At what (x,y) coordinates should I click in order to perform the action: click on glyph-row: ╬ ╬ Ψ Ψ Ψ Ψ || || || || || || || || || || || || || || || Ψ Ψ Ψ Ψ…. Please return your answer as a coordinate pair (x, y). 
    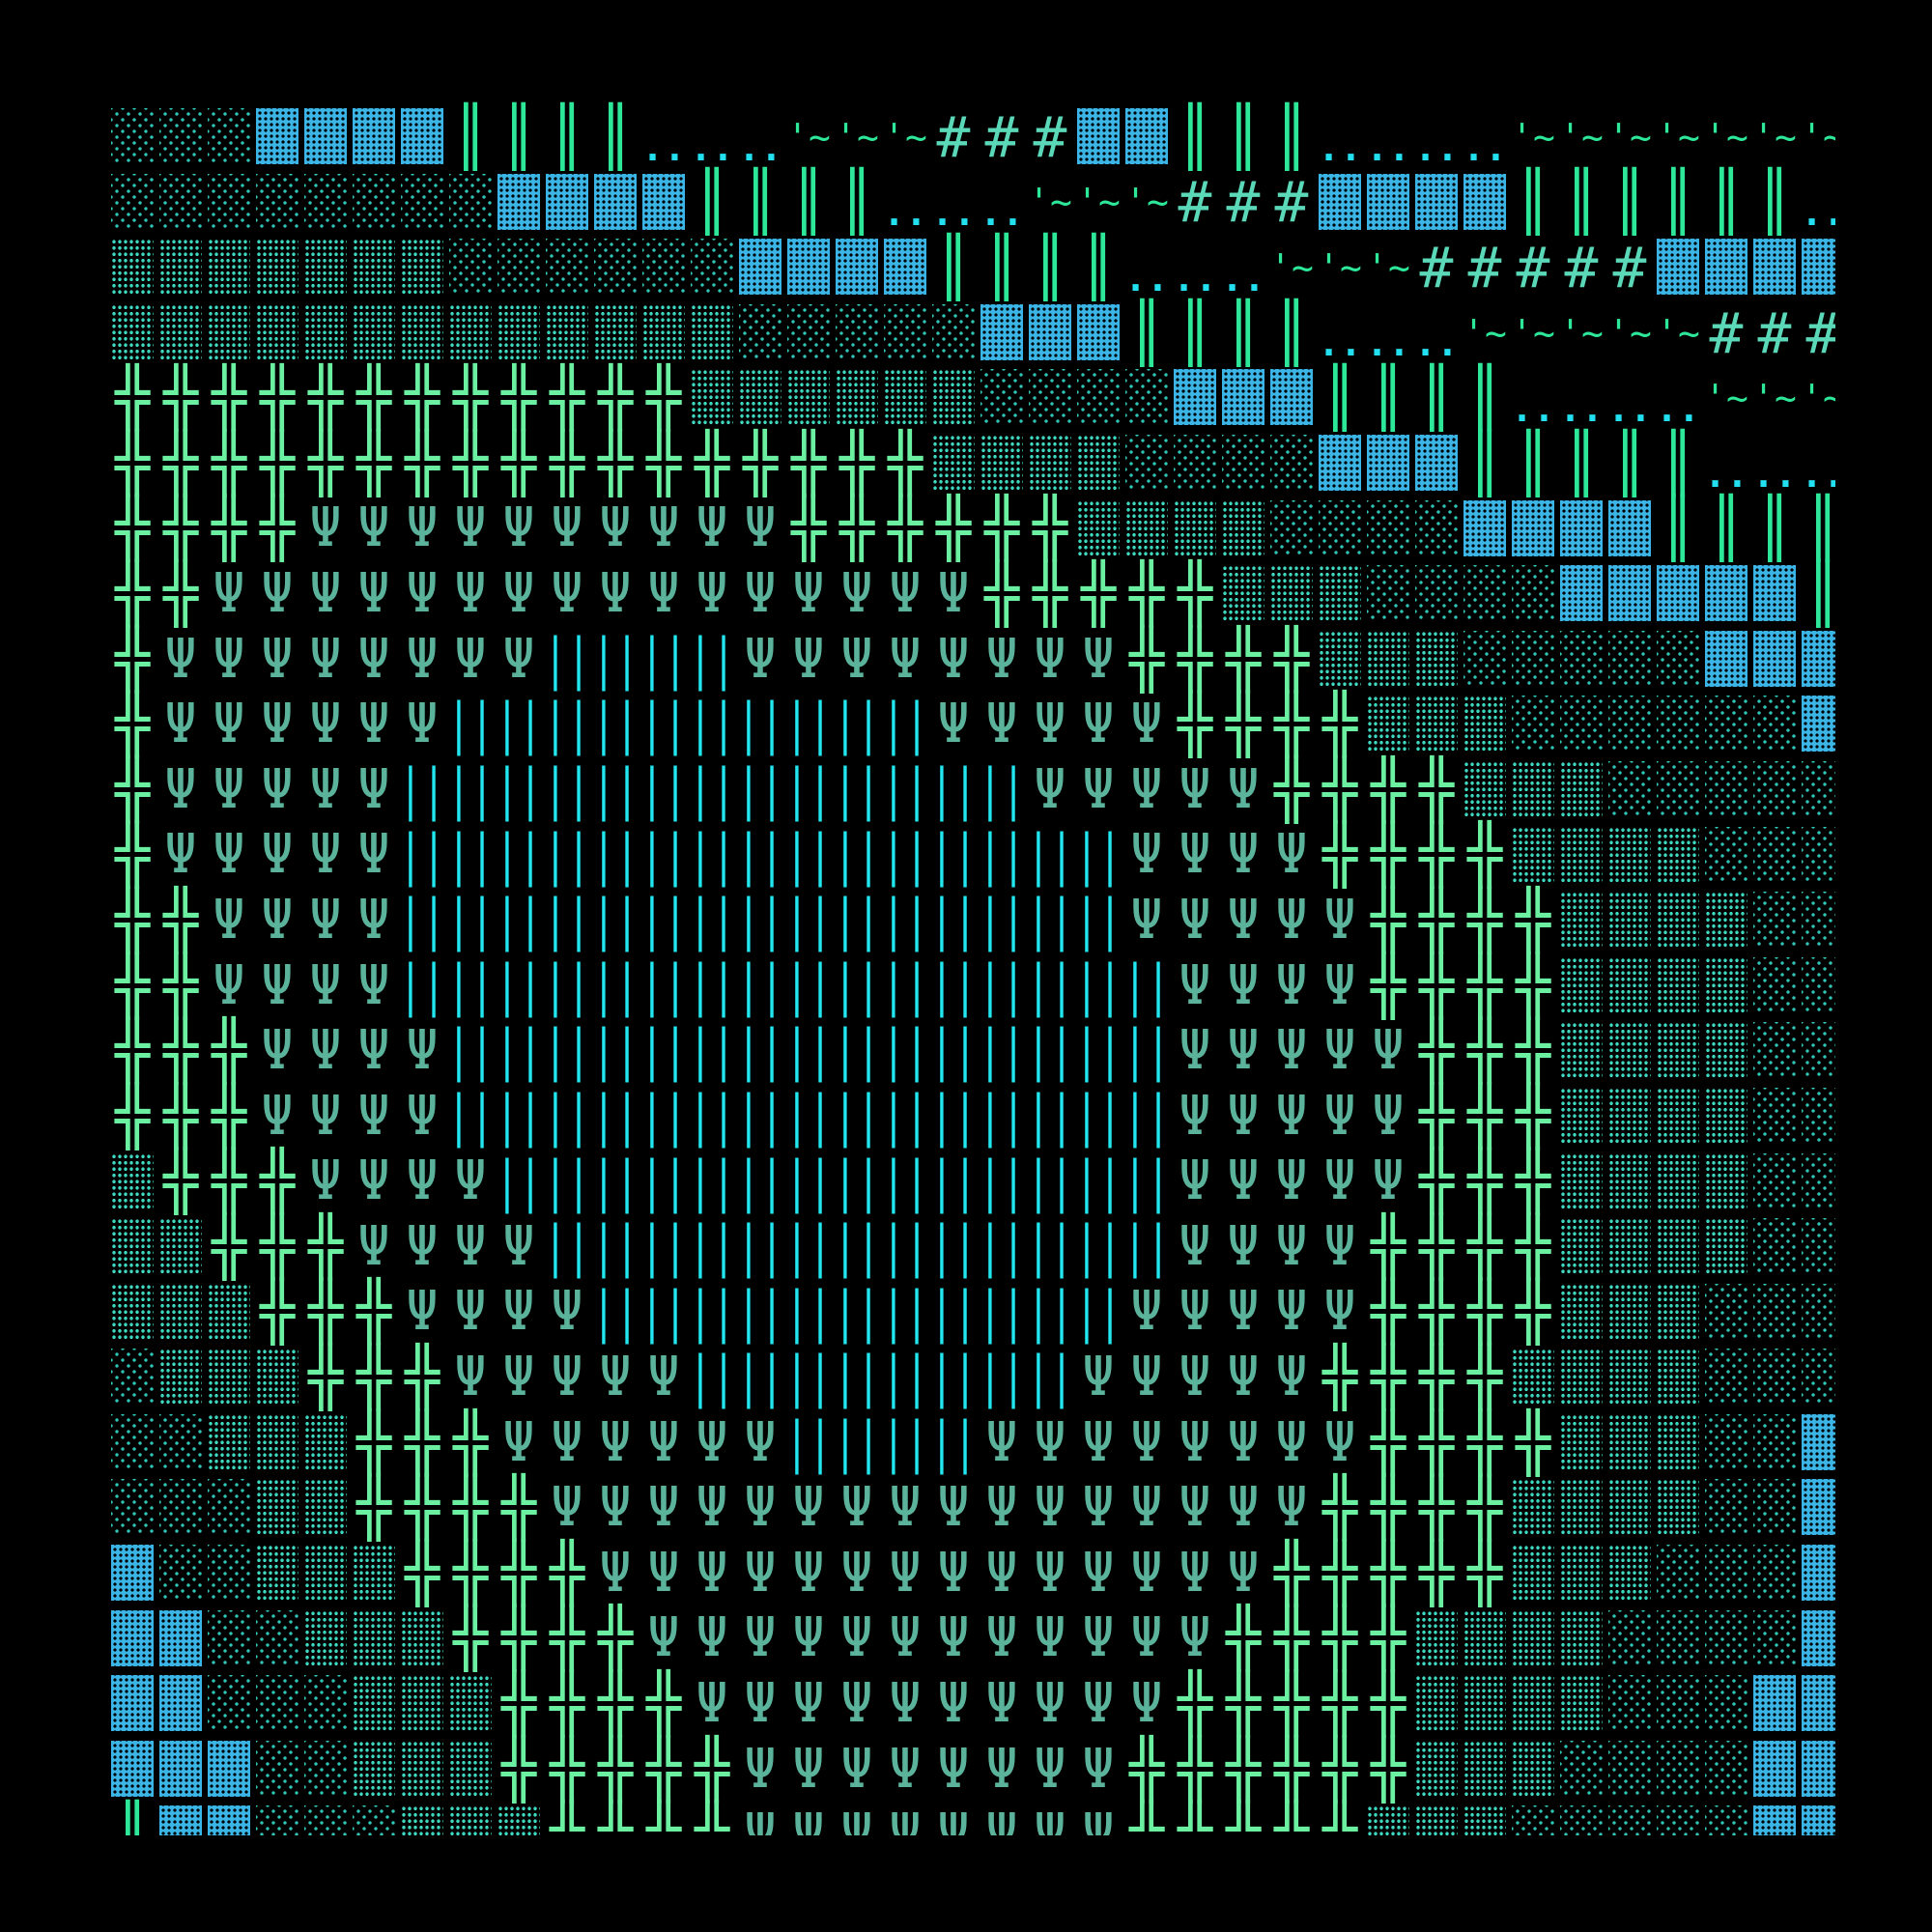
    Looking at the image, I should click on (971, 920).